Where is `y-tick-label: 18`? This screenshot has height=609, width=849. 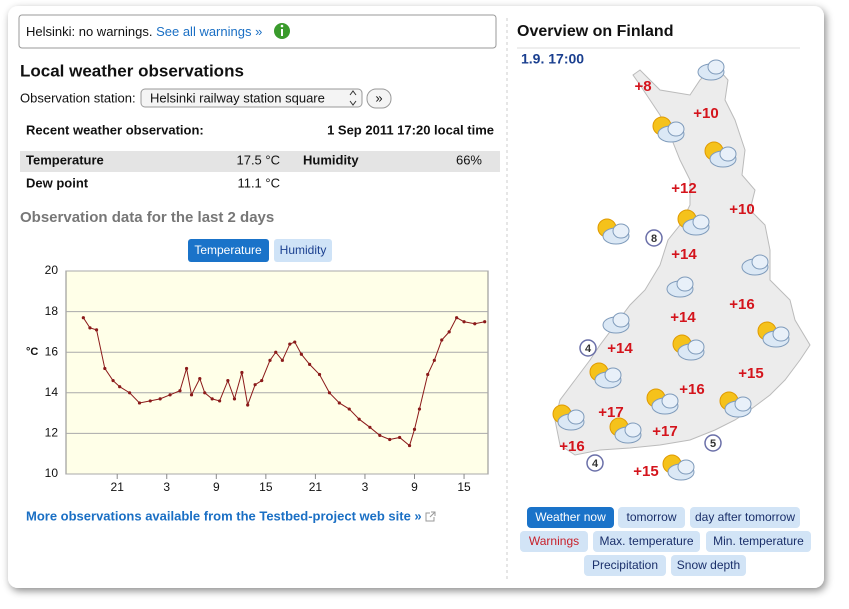 y-tick-label: 18 is located at coordinates (52, 311).